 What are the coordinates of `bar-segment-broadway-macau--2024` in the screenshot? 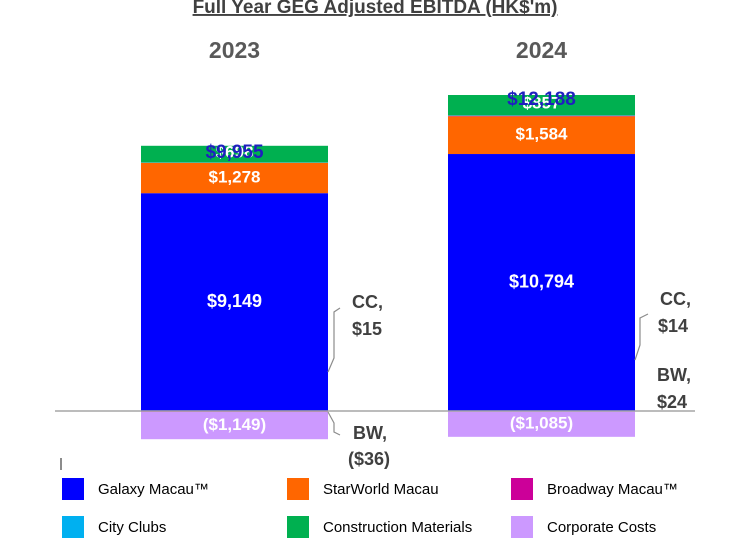 It's located at (541, 116).